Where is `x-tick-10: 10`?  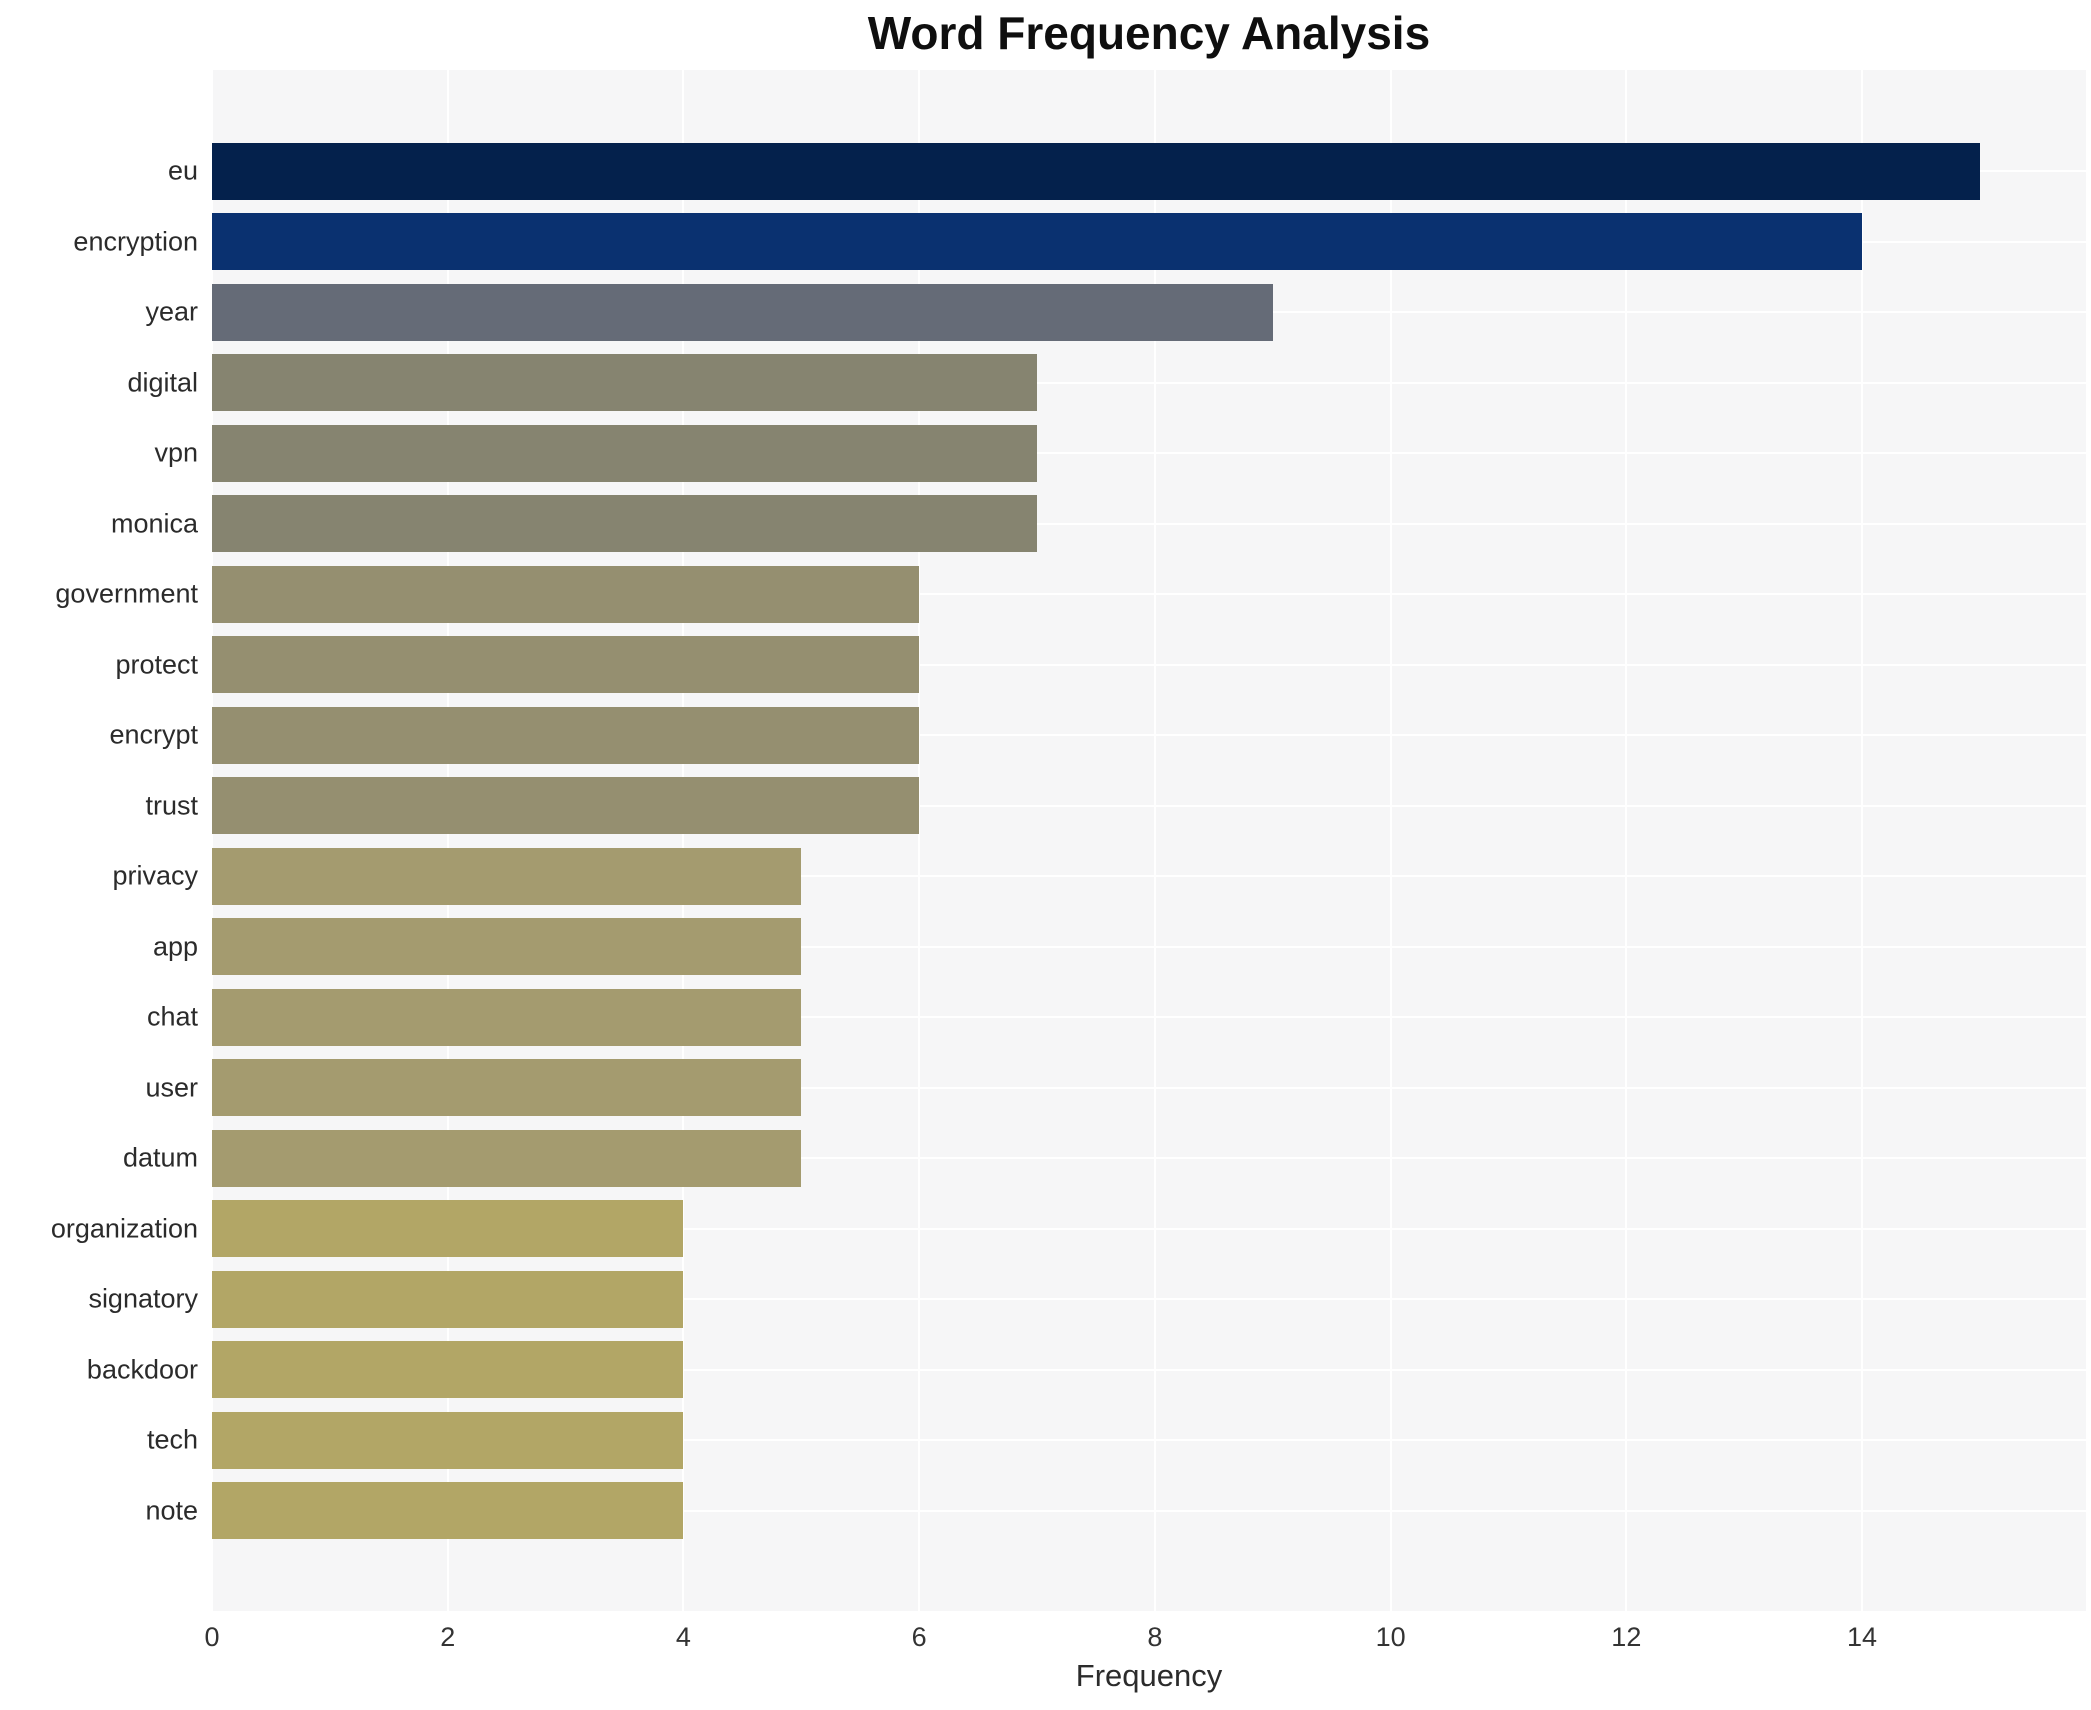 x-tick-10: 10 is located at coordinates (1390, 1637).